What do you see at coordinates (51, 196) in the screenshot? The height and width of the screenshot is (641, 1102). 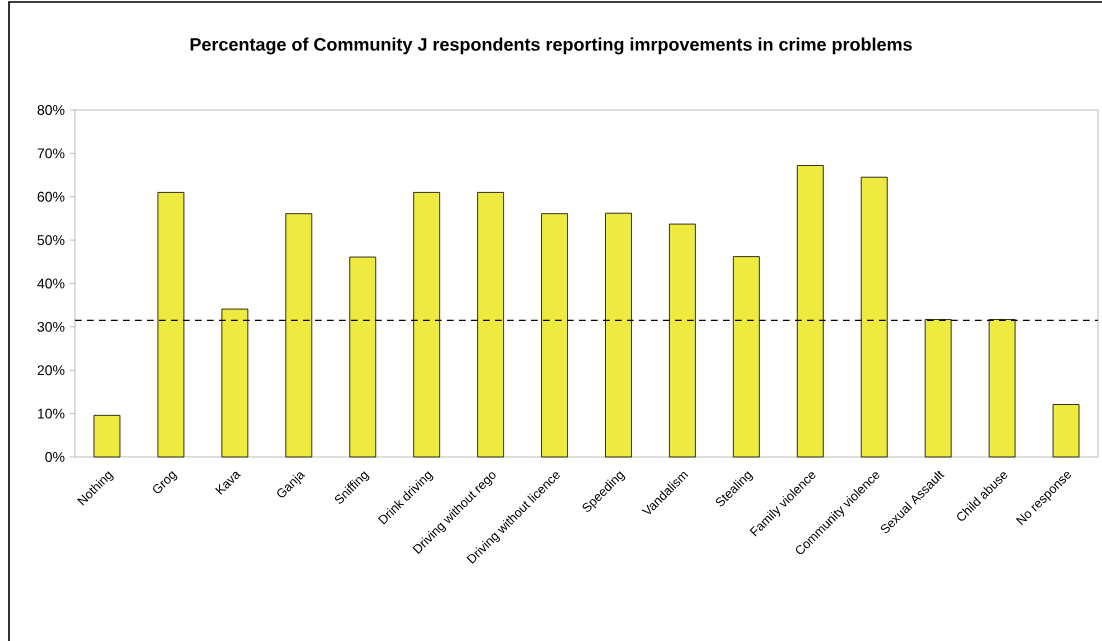 I see `y-tick-label: 60%` at bounding box center [51, 196].